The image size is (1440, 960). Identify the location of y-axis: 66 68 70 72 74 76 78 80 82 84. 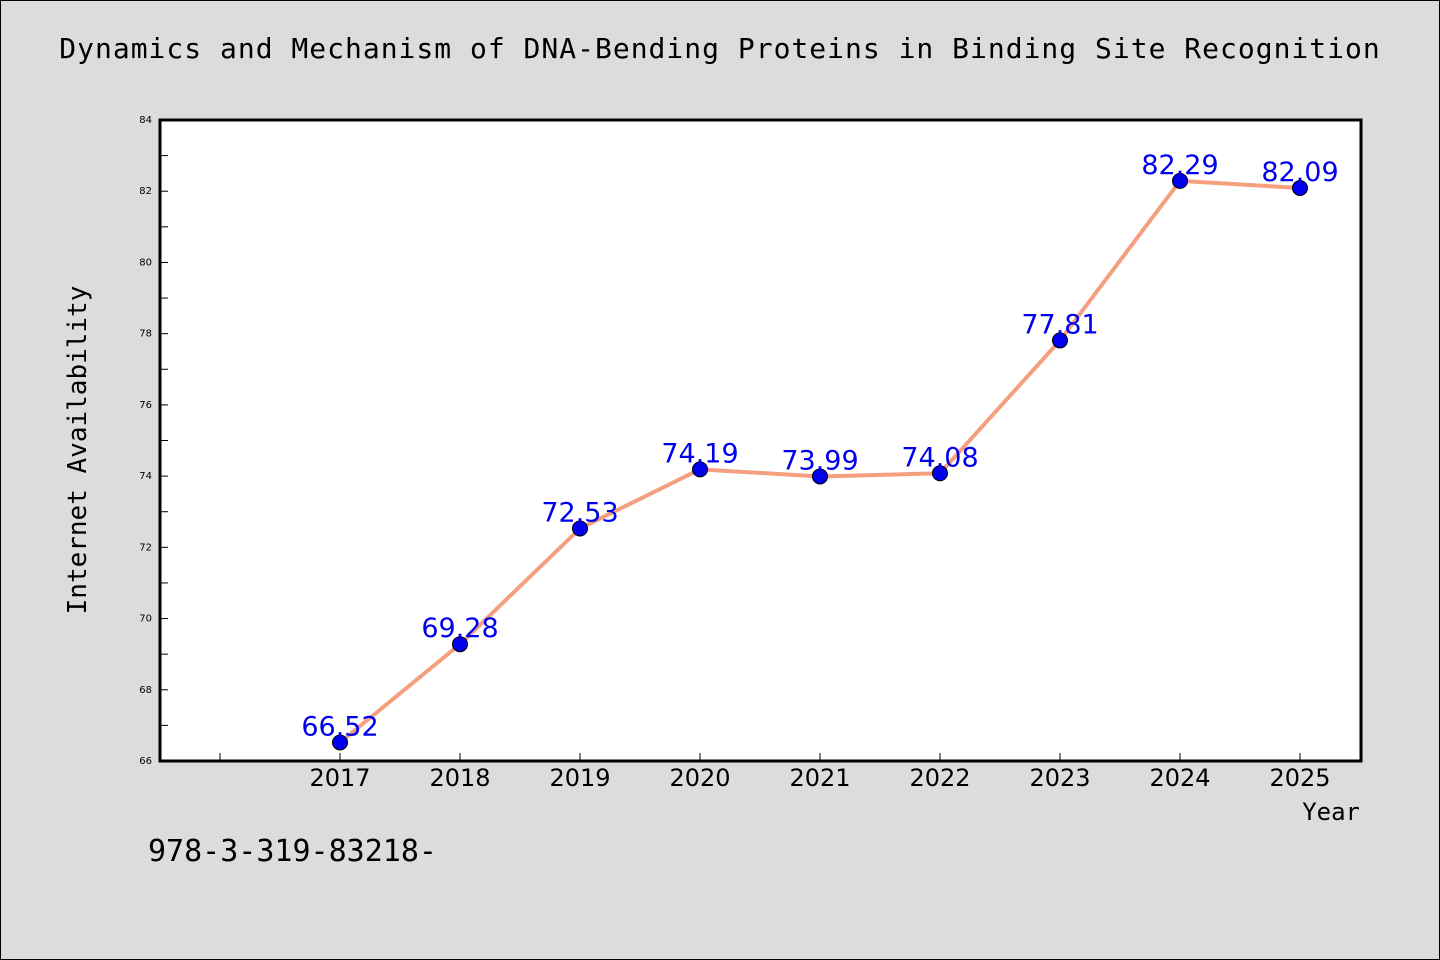
(153, 441).